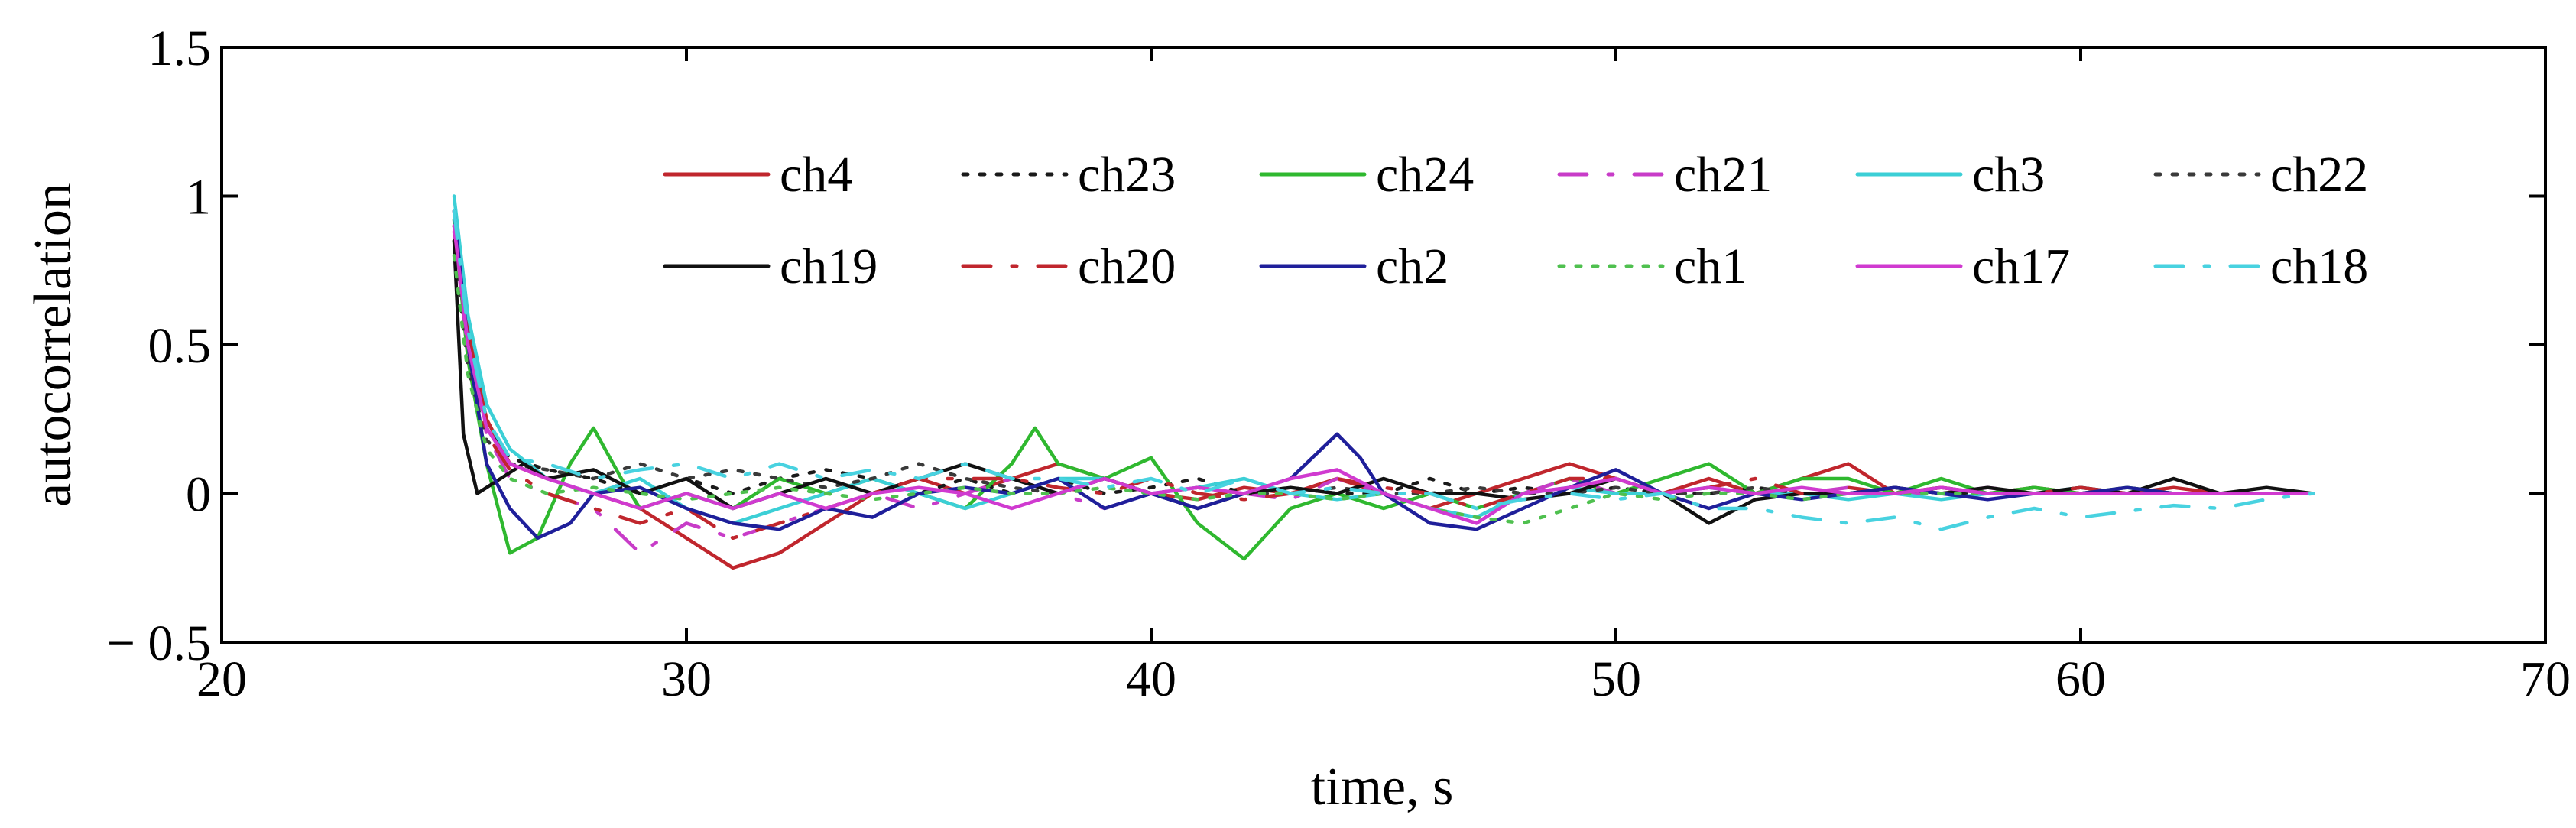 The image size is (2576, 828). Describe the element at coordinates (1127, 175) in the screenshot. I see `legend-label-ch23: ch23` at that location.